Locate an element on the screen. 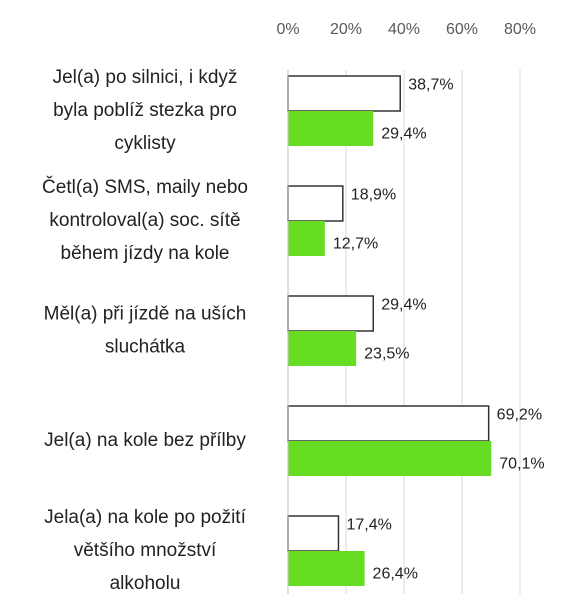 This screenshot has height=594, width=569. x-tick-label: 20% is located at coordinates (346, 29).